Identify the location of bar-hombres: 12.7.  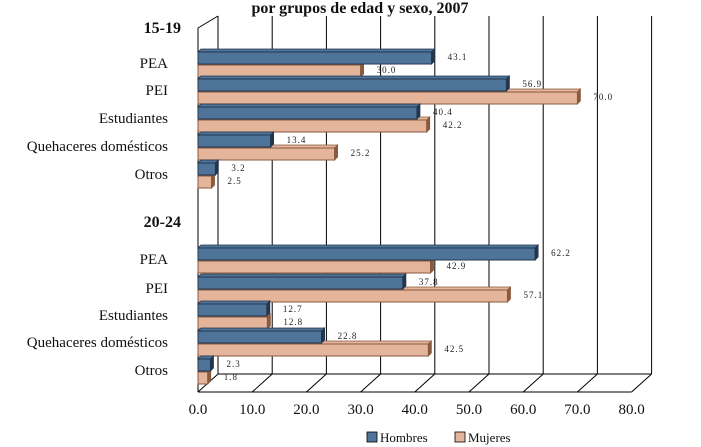
(250, 308).